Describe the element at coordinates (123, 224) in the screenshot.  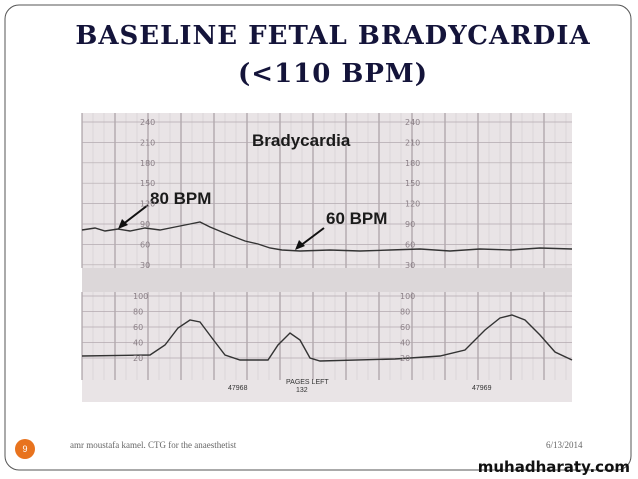
I see `arrowhead-high` at that location.